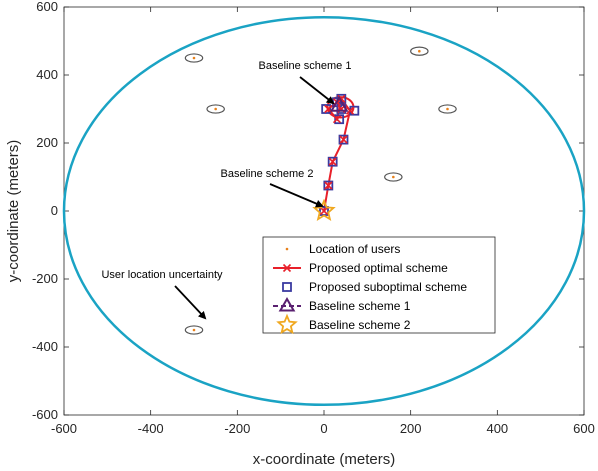 The image size is (598, 471). What do you see at coordinates (497, 428) in the screenshot?
I see `x-tick-label: 400` at bounding box center [497, 428].